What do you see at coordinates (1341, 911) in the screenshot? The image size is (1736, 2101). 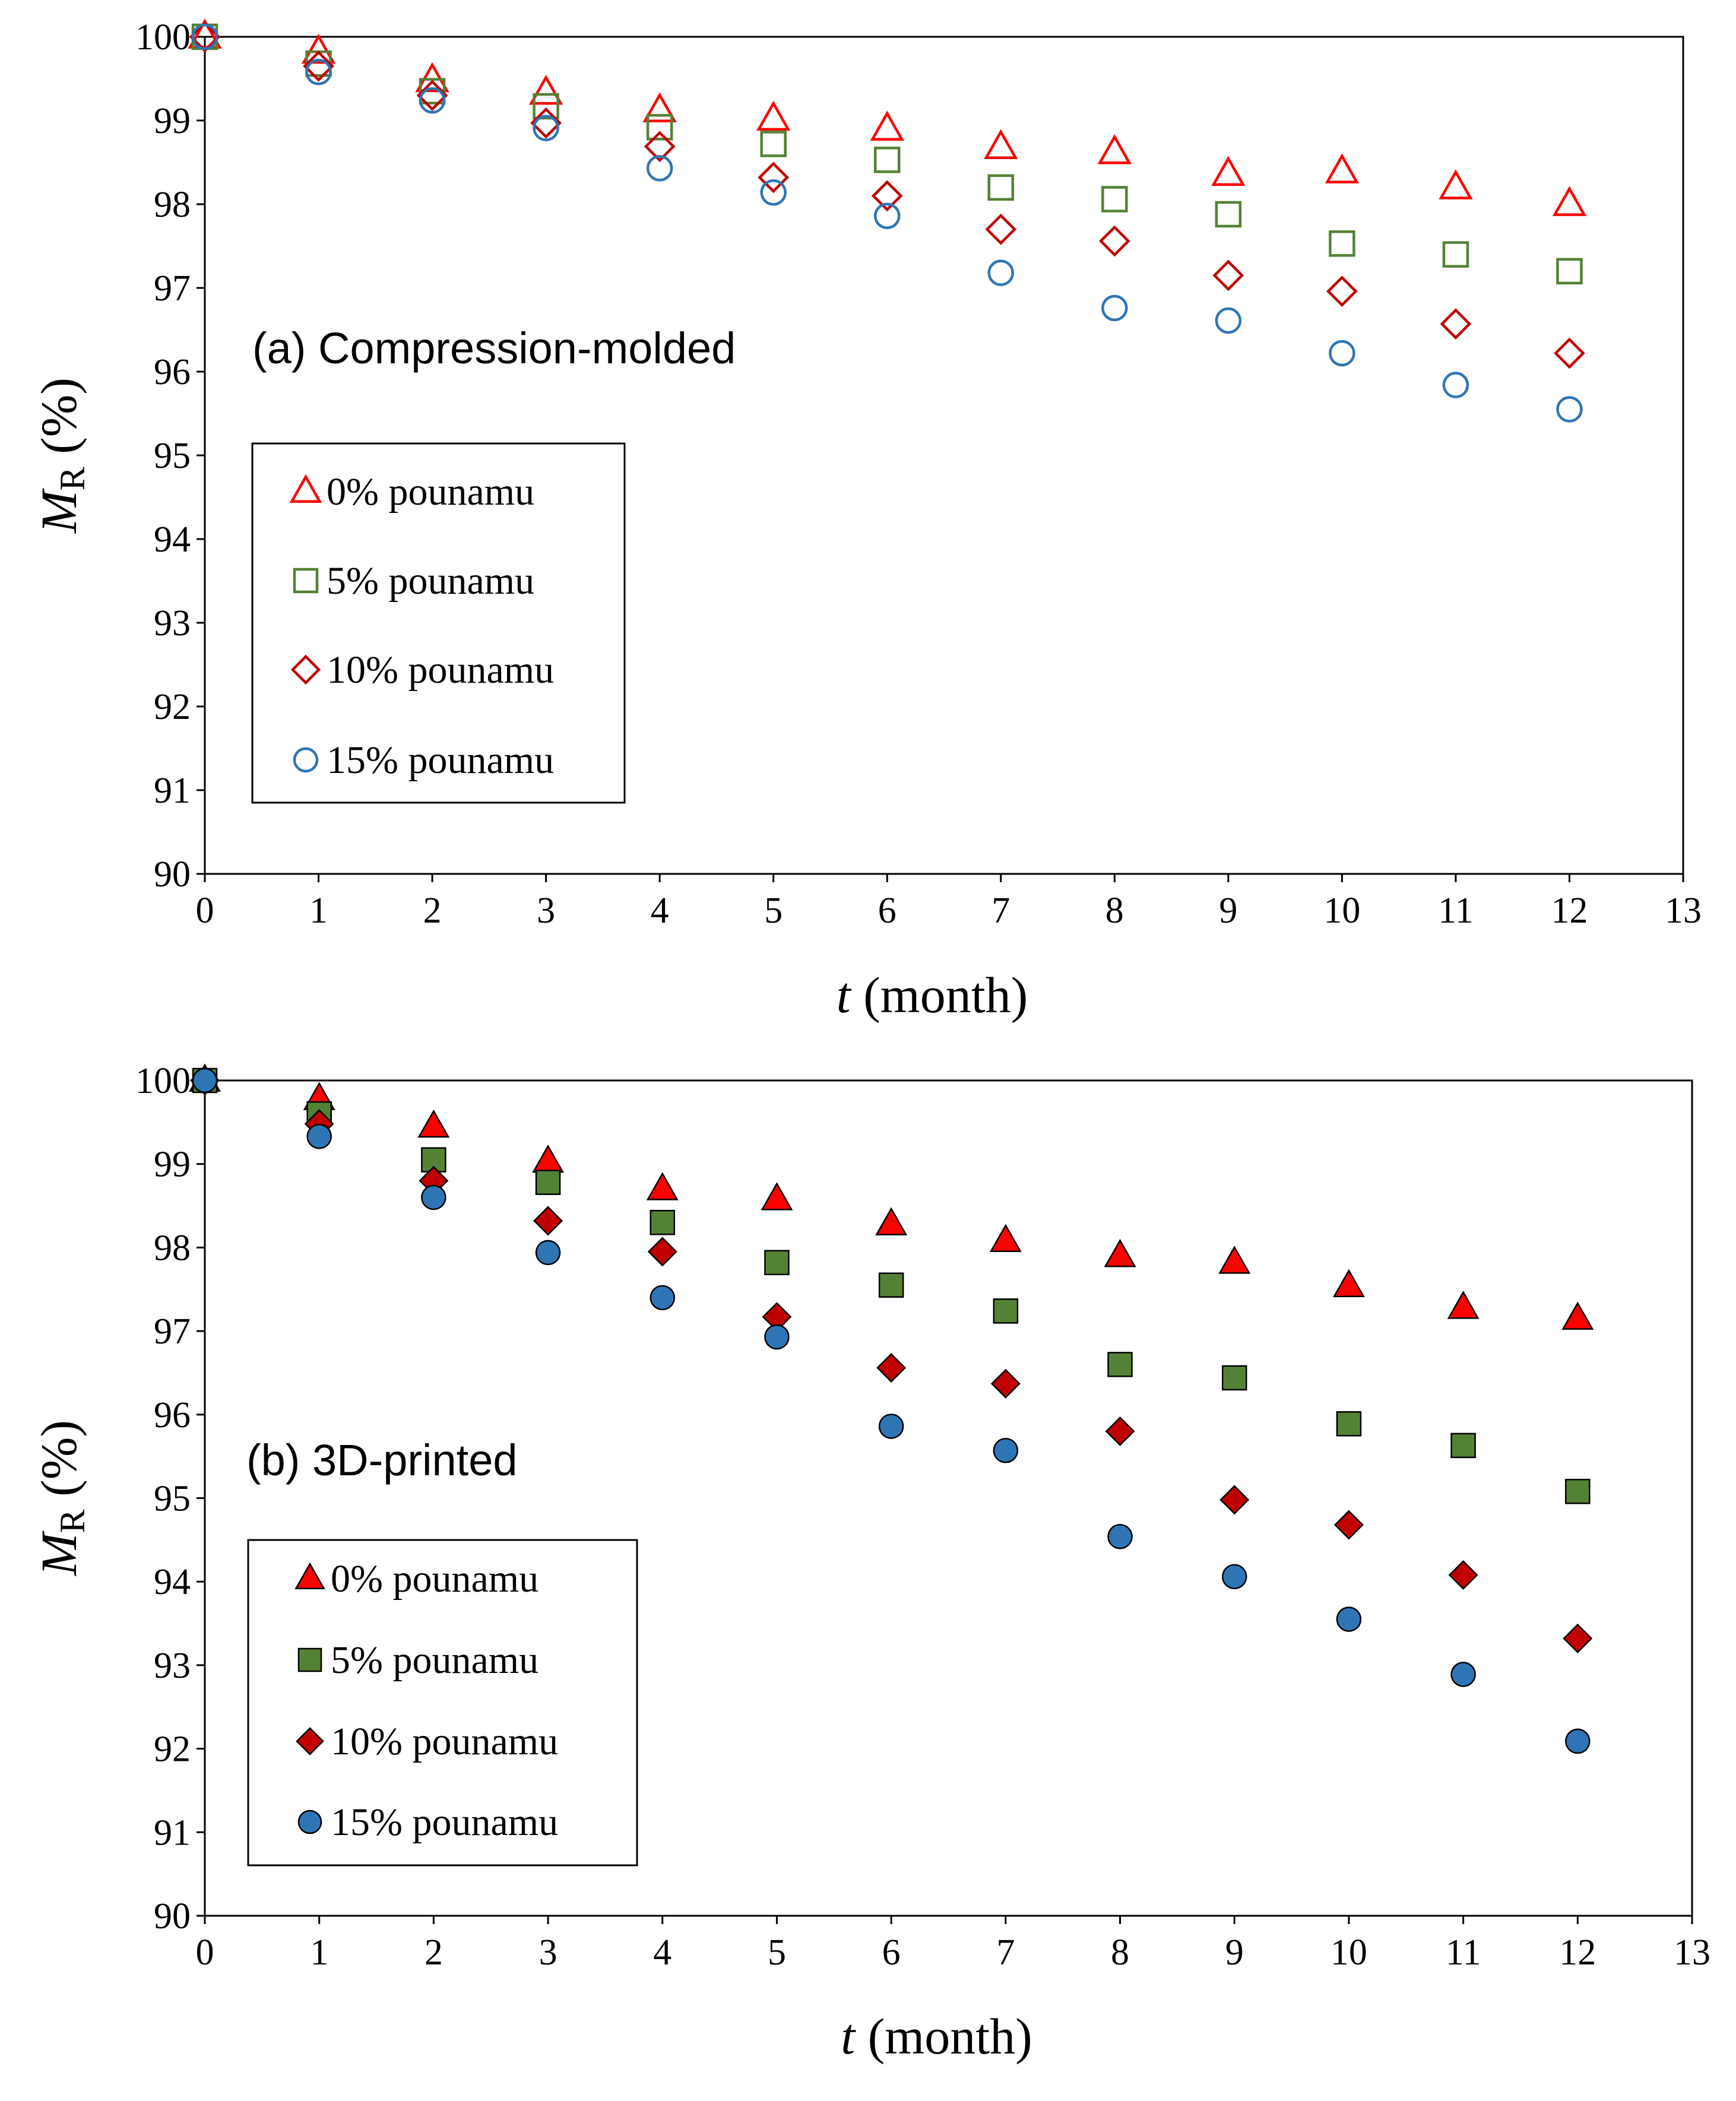 I see `x-tick-label: 10` at bounding box center [1341, 911].